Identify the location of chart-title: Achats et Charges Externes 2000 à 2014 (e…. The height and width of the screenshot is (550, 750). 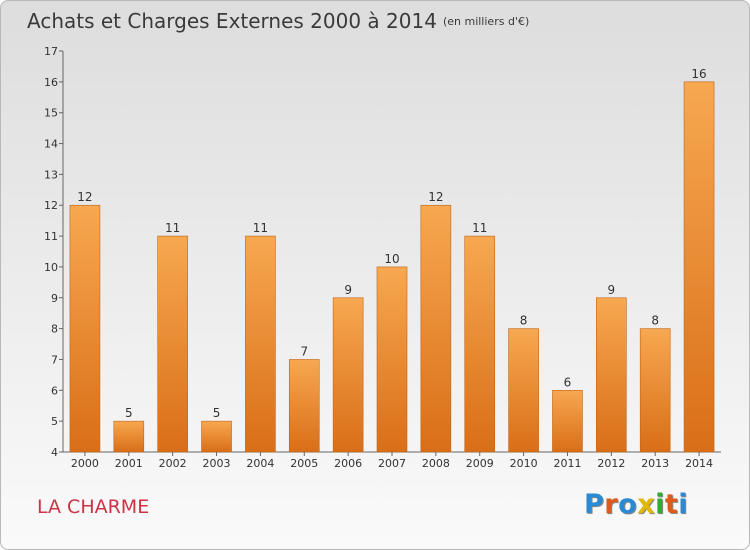
(278, 21).